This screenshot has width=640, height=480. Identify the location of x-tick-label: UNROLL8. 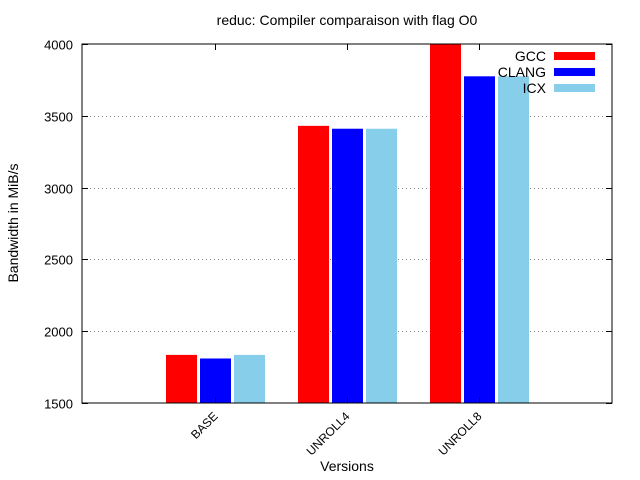
(460, 433).